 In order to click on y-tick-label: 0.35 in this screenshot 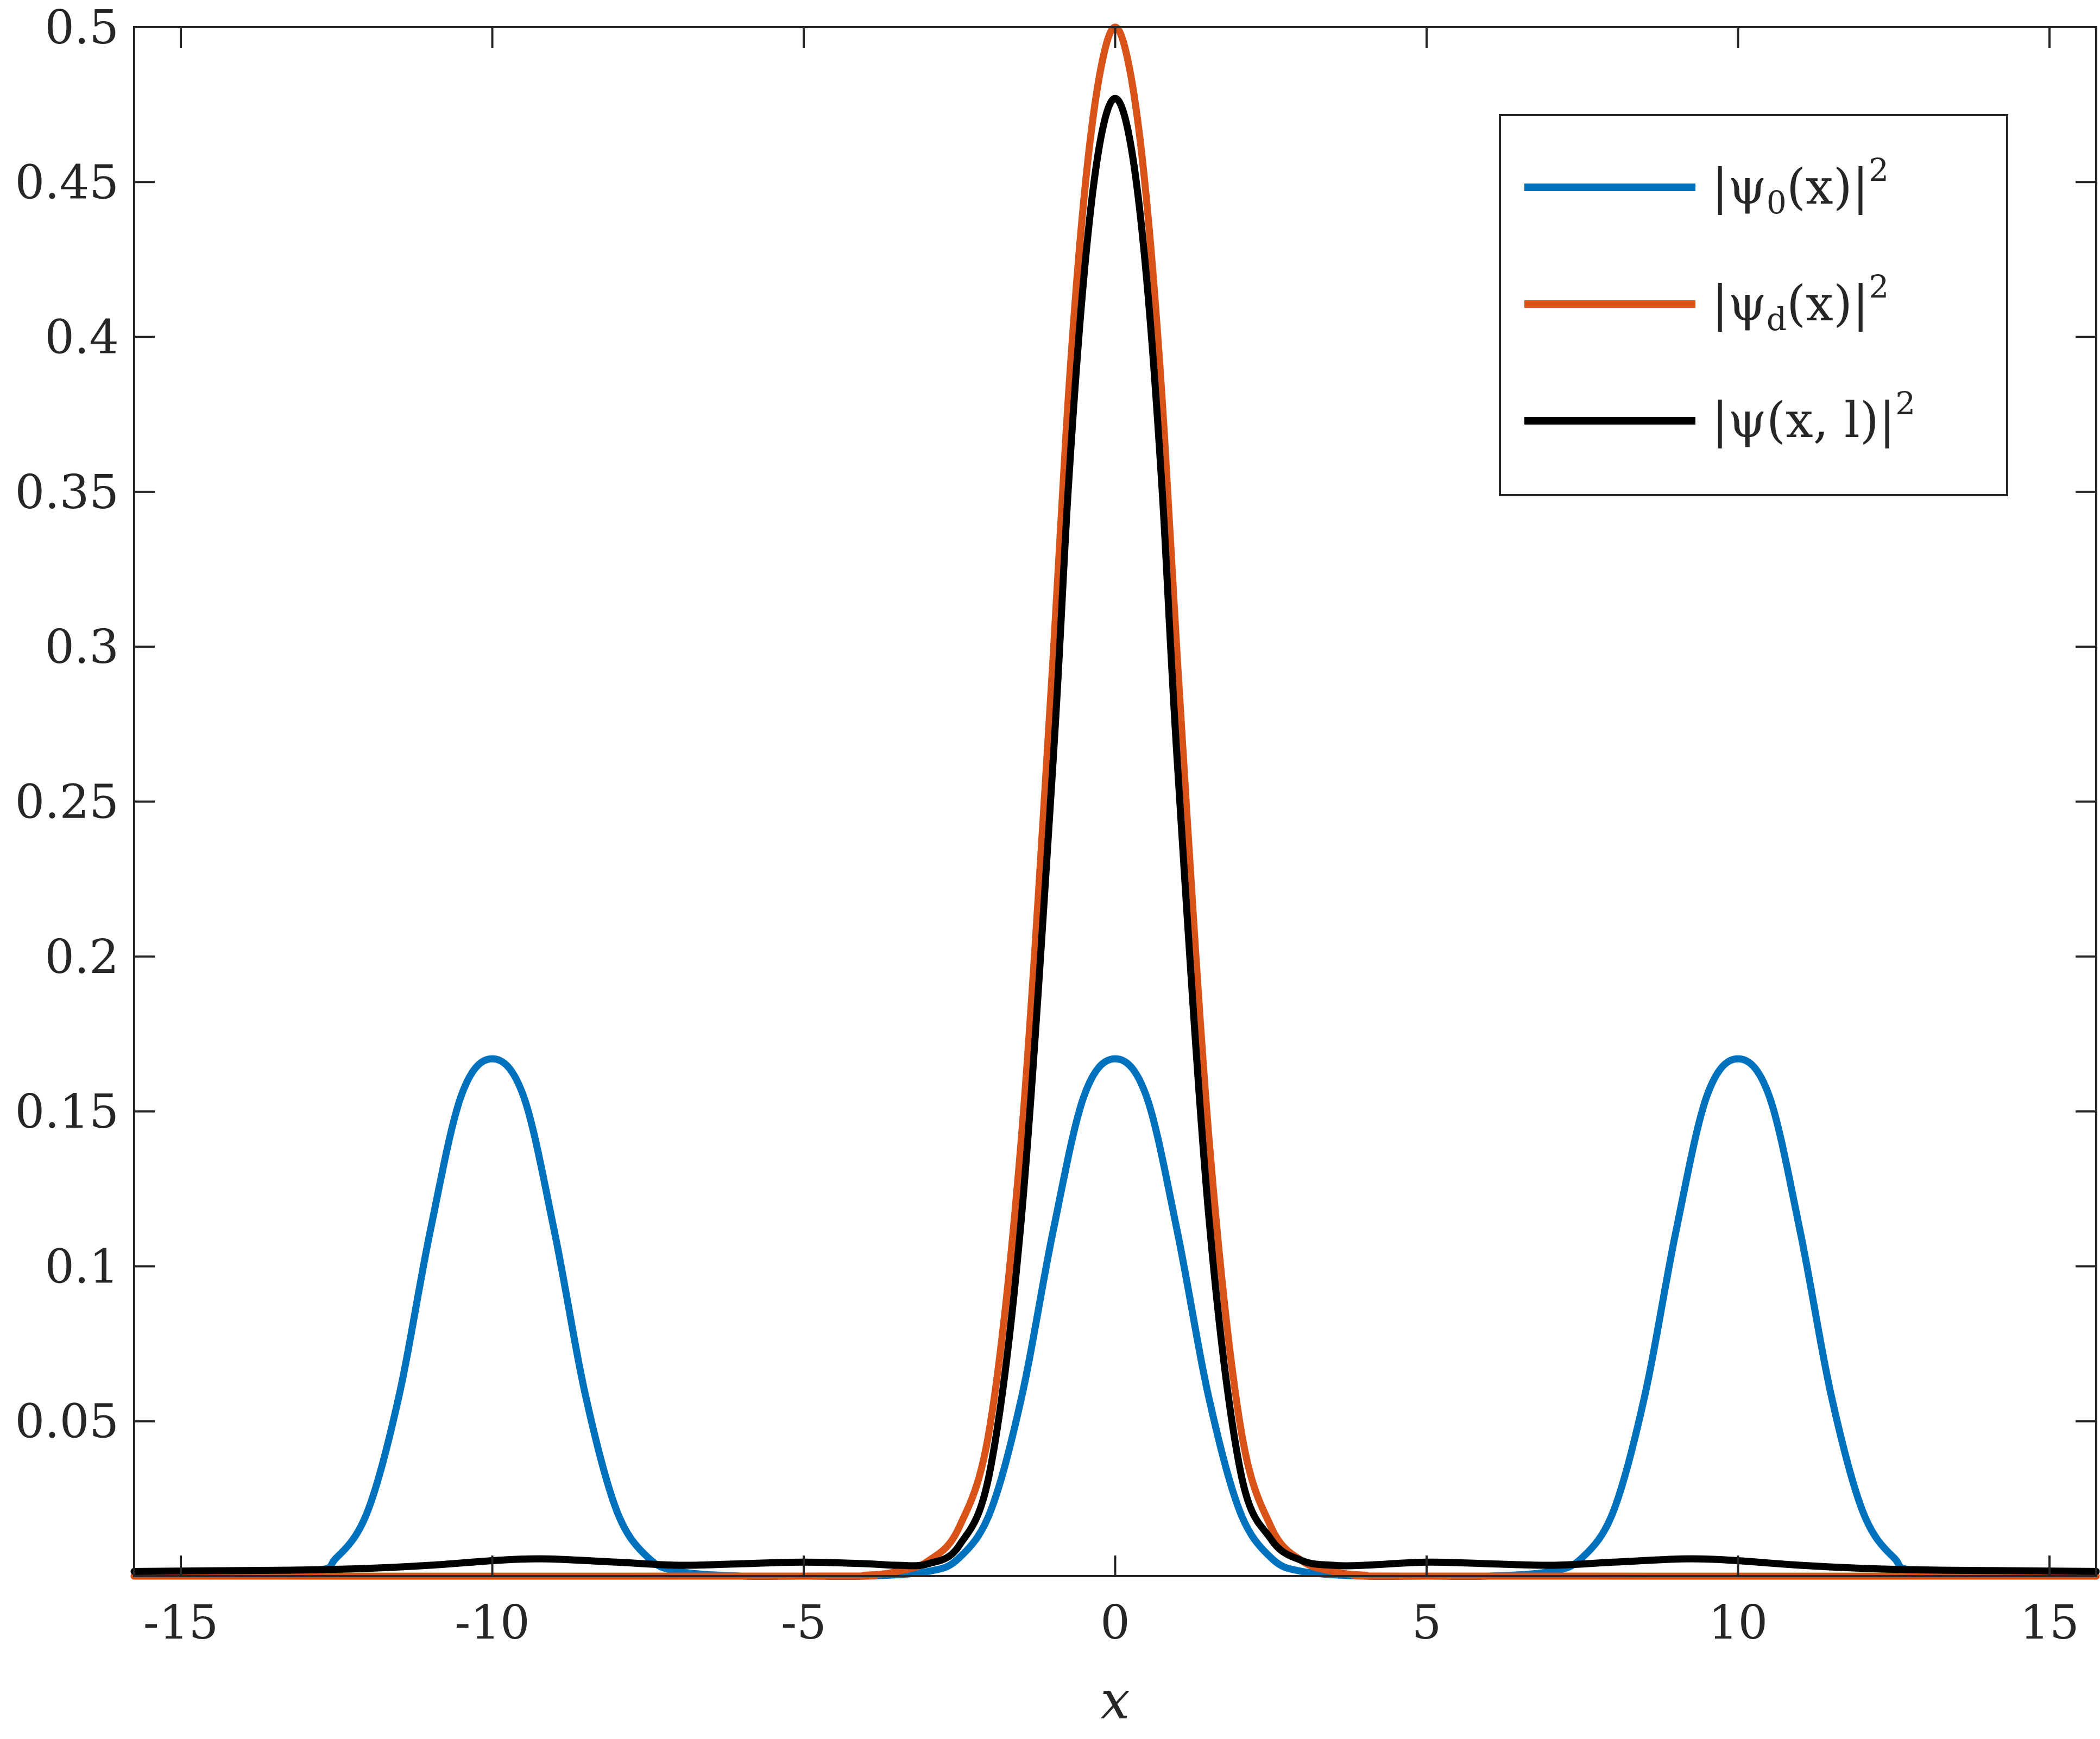, I will do `click(67, 492)`.